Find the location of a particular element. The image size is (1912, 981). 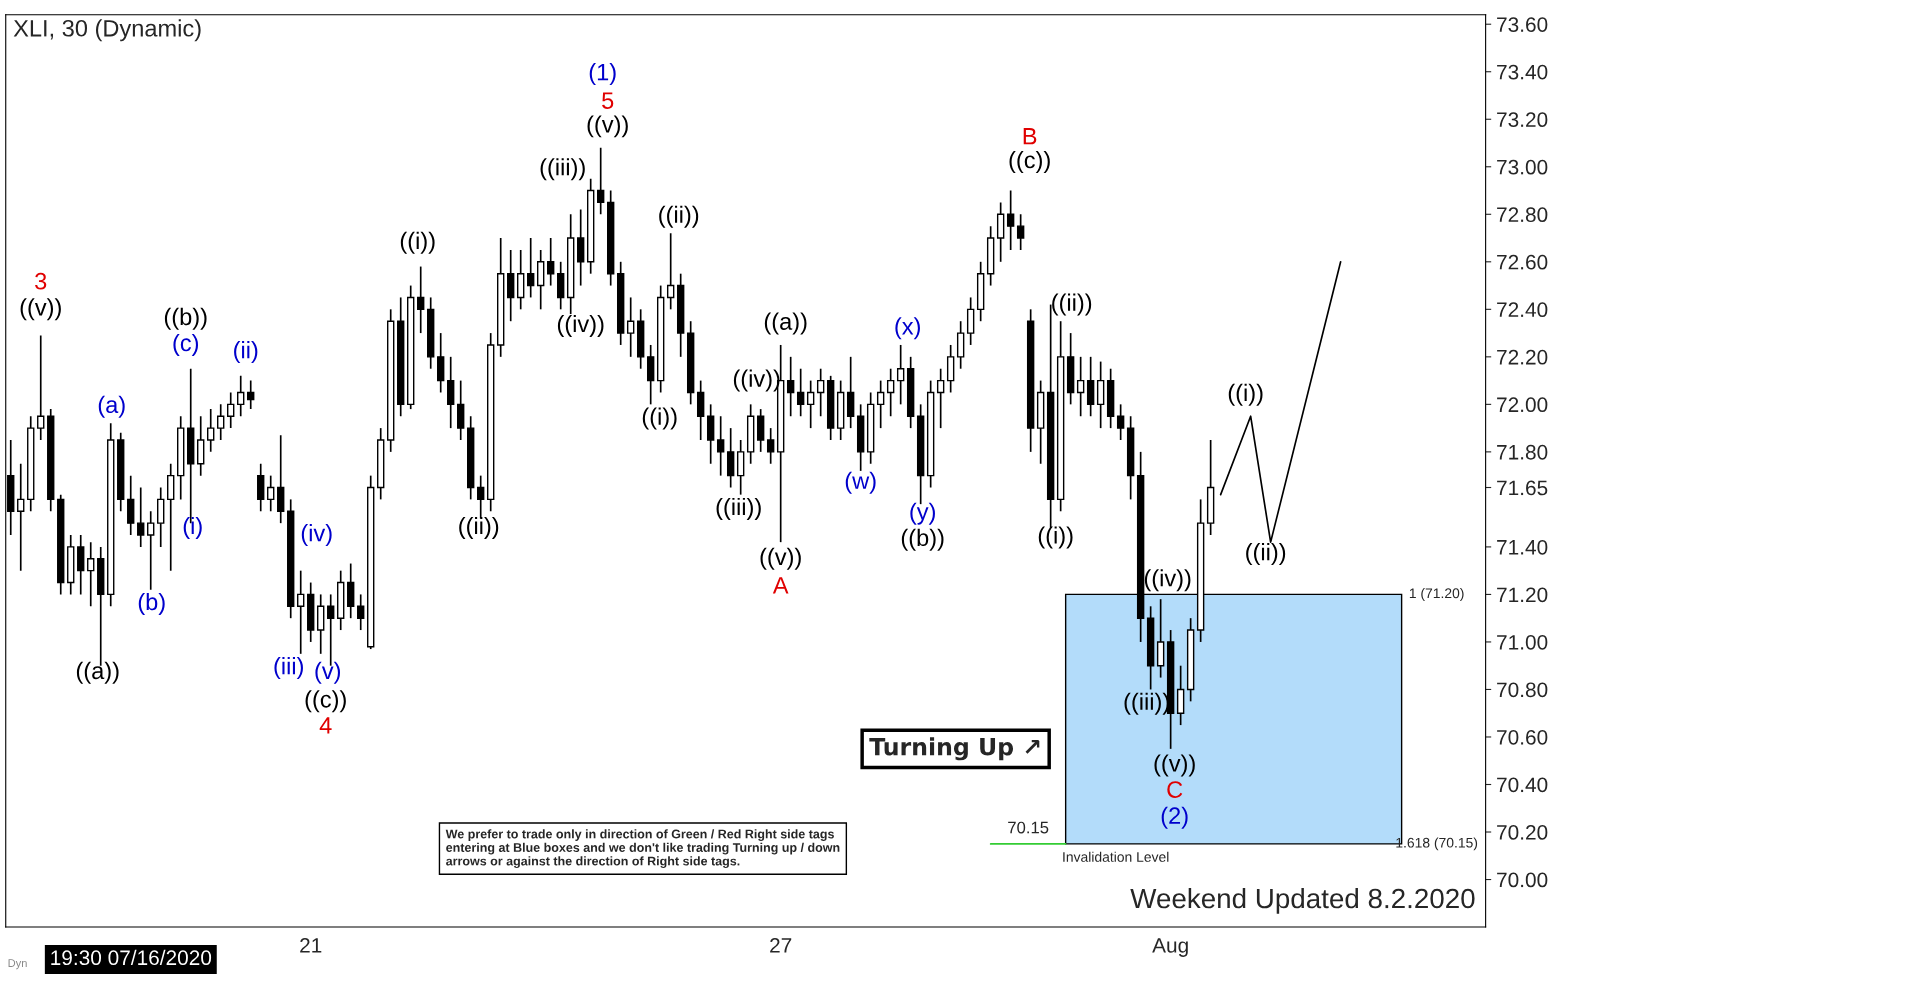

y-tick-label: 72.00 is located at coordinates (1522, 405).